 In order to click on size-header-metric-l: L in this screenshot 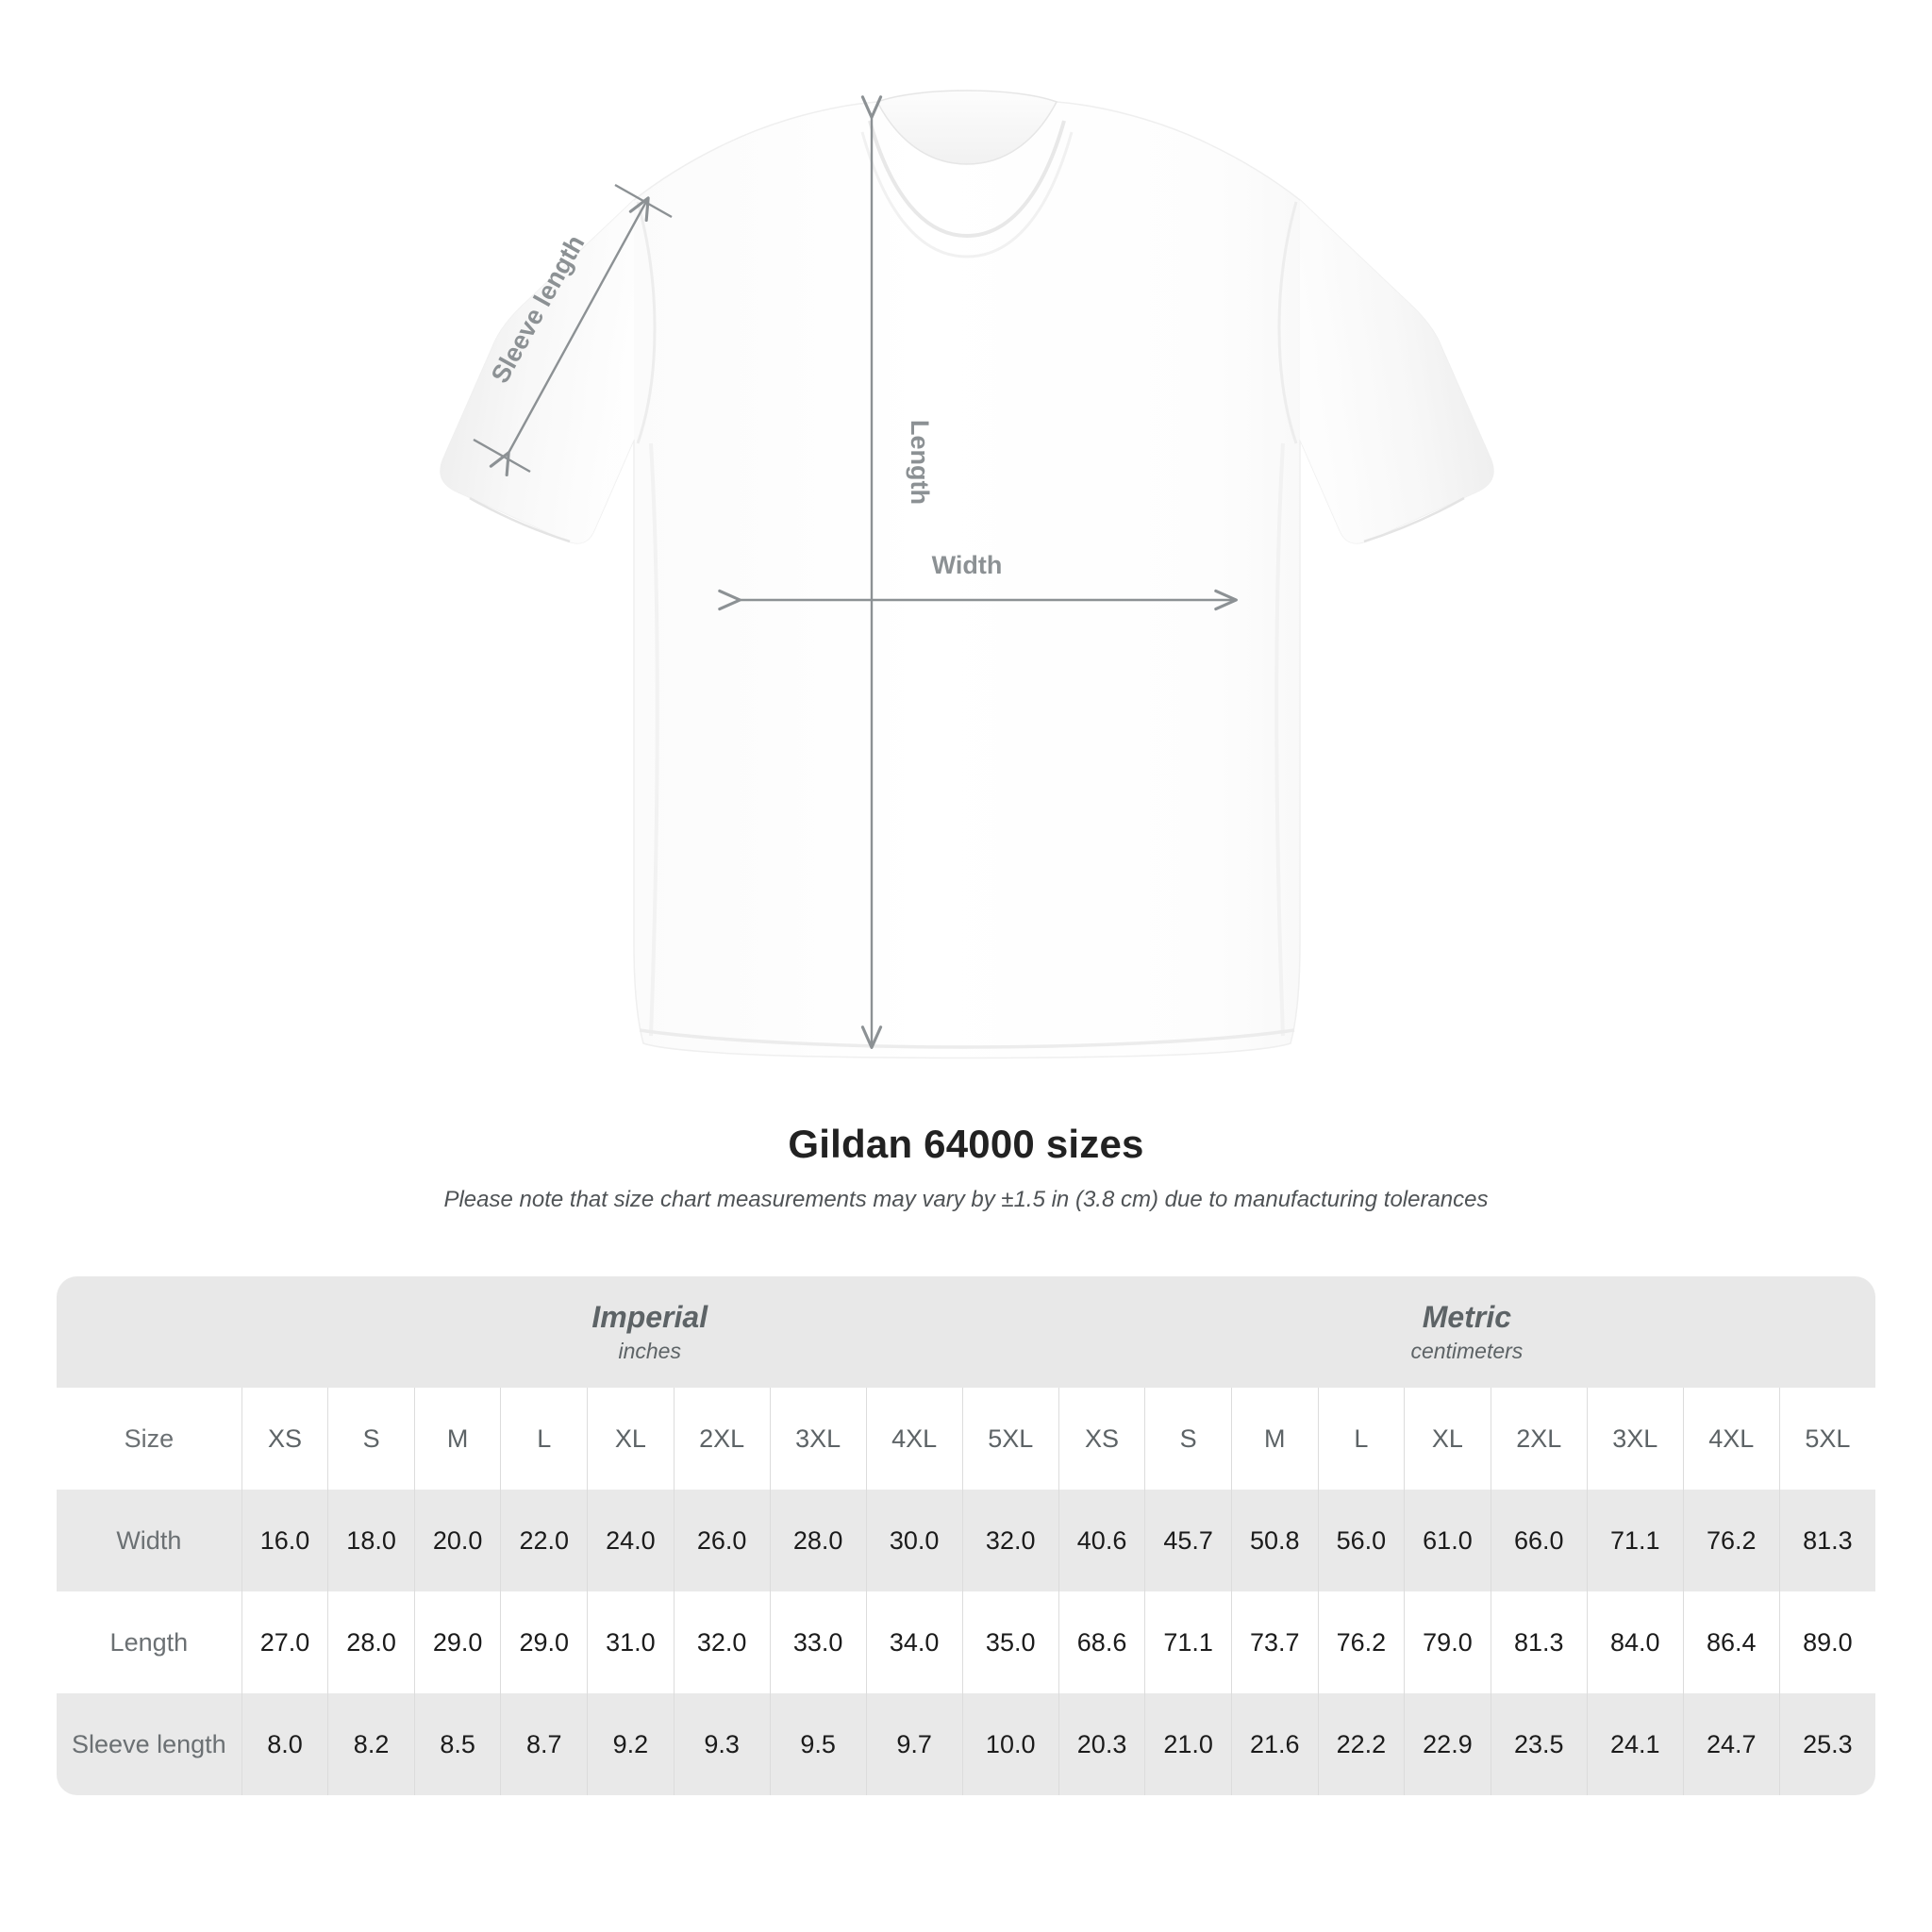, I will do `click(1361, 1439)`.